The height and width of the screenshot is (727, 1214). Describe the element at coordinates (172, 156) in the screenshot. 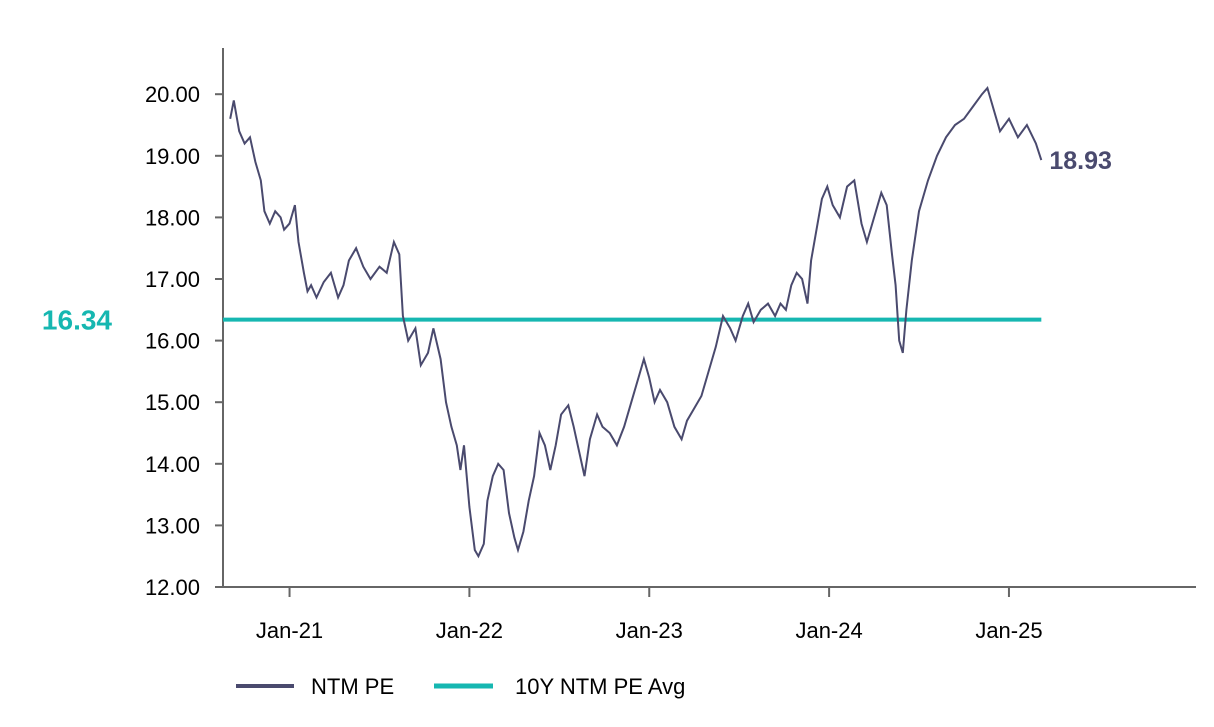

I see `y-tick-label: 19.00` at that location.